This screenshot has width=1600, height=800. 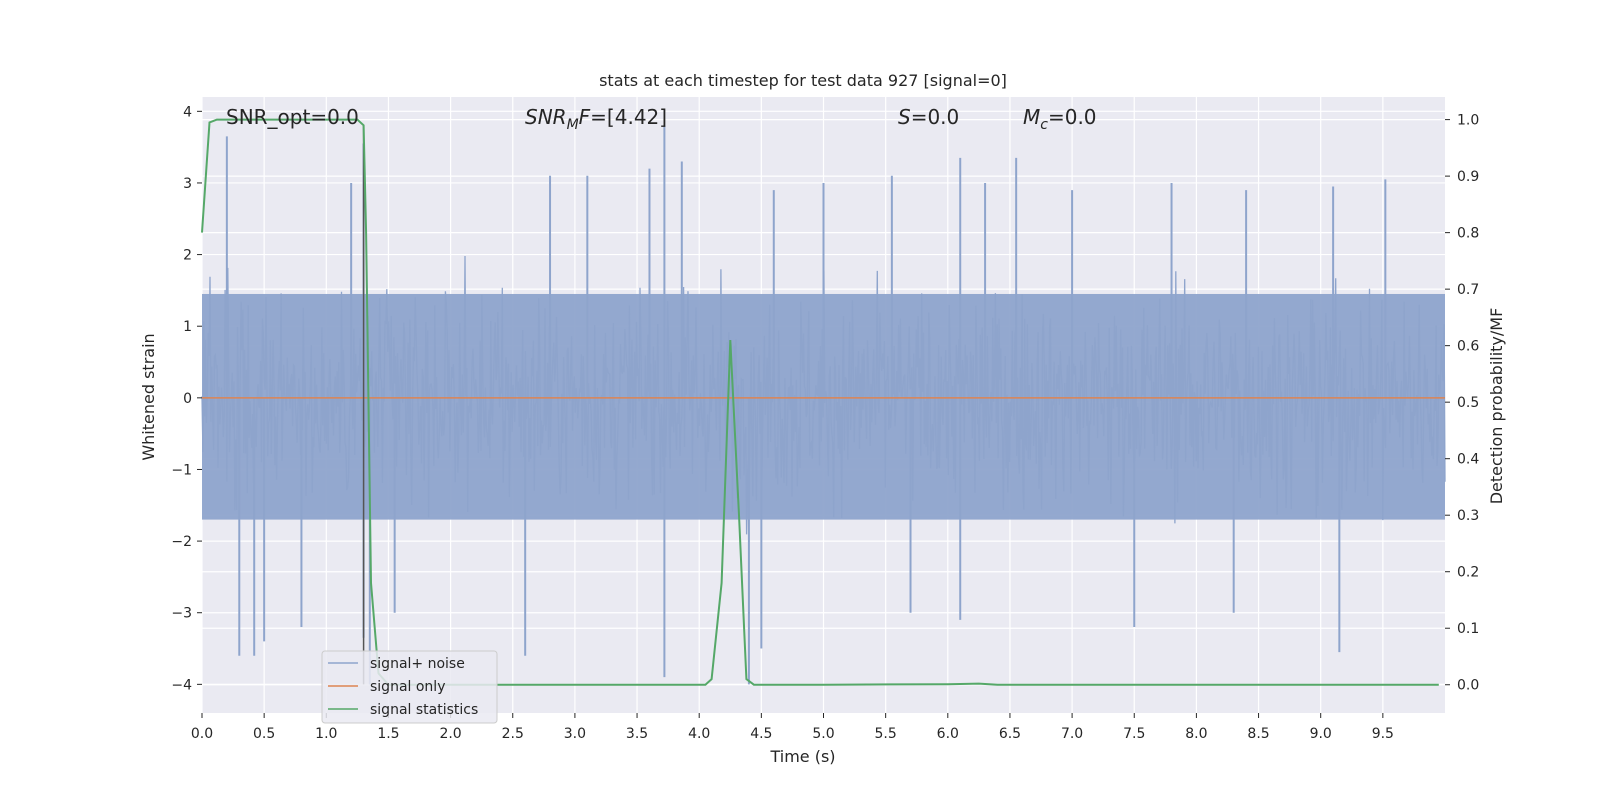 I want to click on y-right-tick-label: 0.1, so click(x=1468, y=629).